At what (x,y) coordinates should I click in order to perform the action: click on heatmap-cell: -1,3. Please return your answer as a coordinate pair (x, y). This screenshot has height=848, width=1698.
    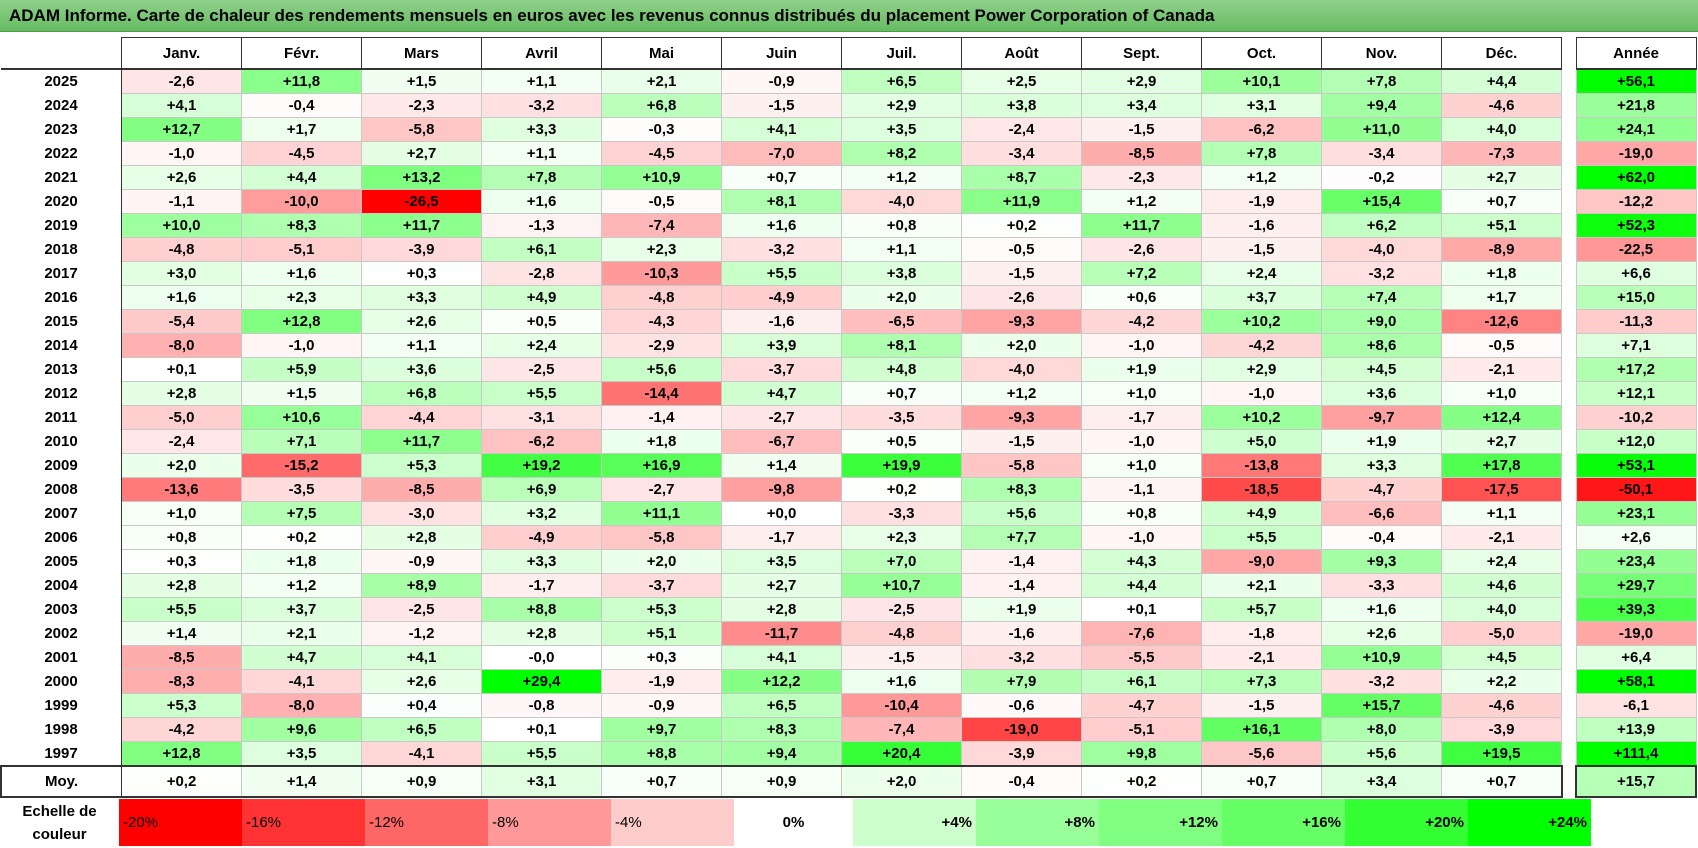
    Looking at the image, I should click on (541, 225).